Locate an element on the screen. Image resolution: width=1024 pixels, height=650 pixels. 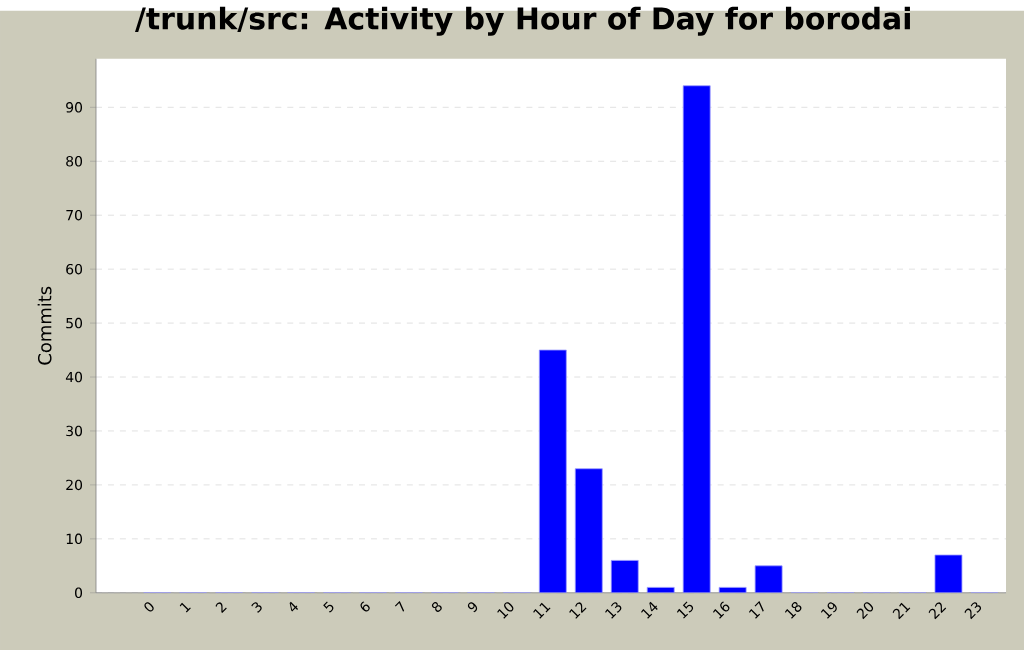
y-axis-title: Commits is located at coordinates (44, 325).